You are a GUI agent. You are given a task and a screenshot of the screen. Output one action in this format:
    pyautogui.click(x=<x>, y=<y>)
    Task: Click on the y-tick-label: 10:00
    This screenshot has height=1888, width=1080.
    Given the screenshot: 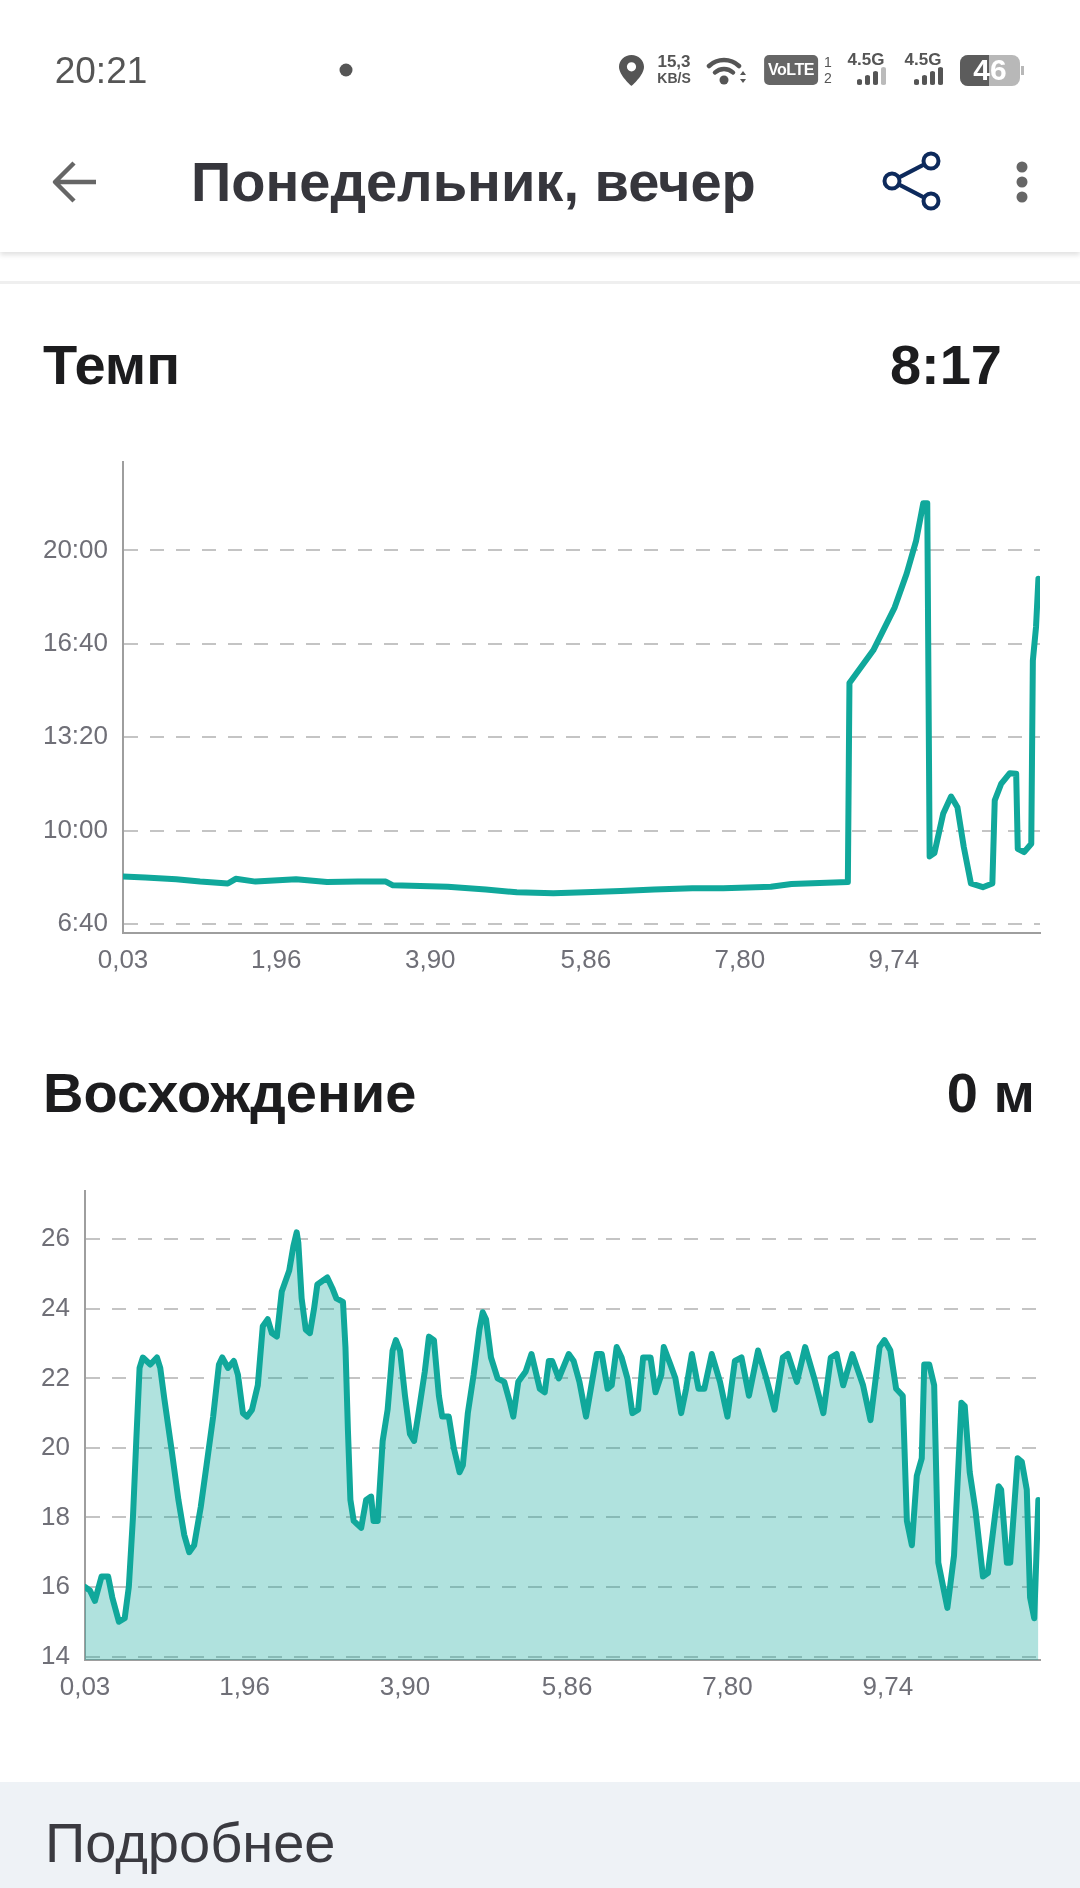 What is the action you would take?
    pyautogui.click(x=75, y=828)
    